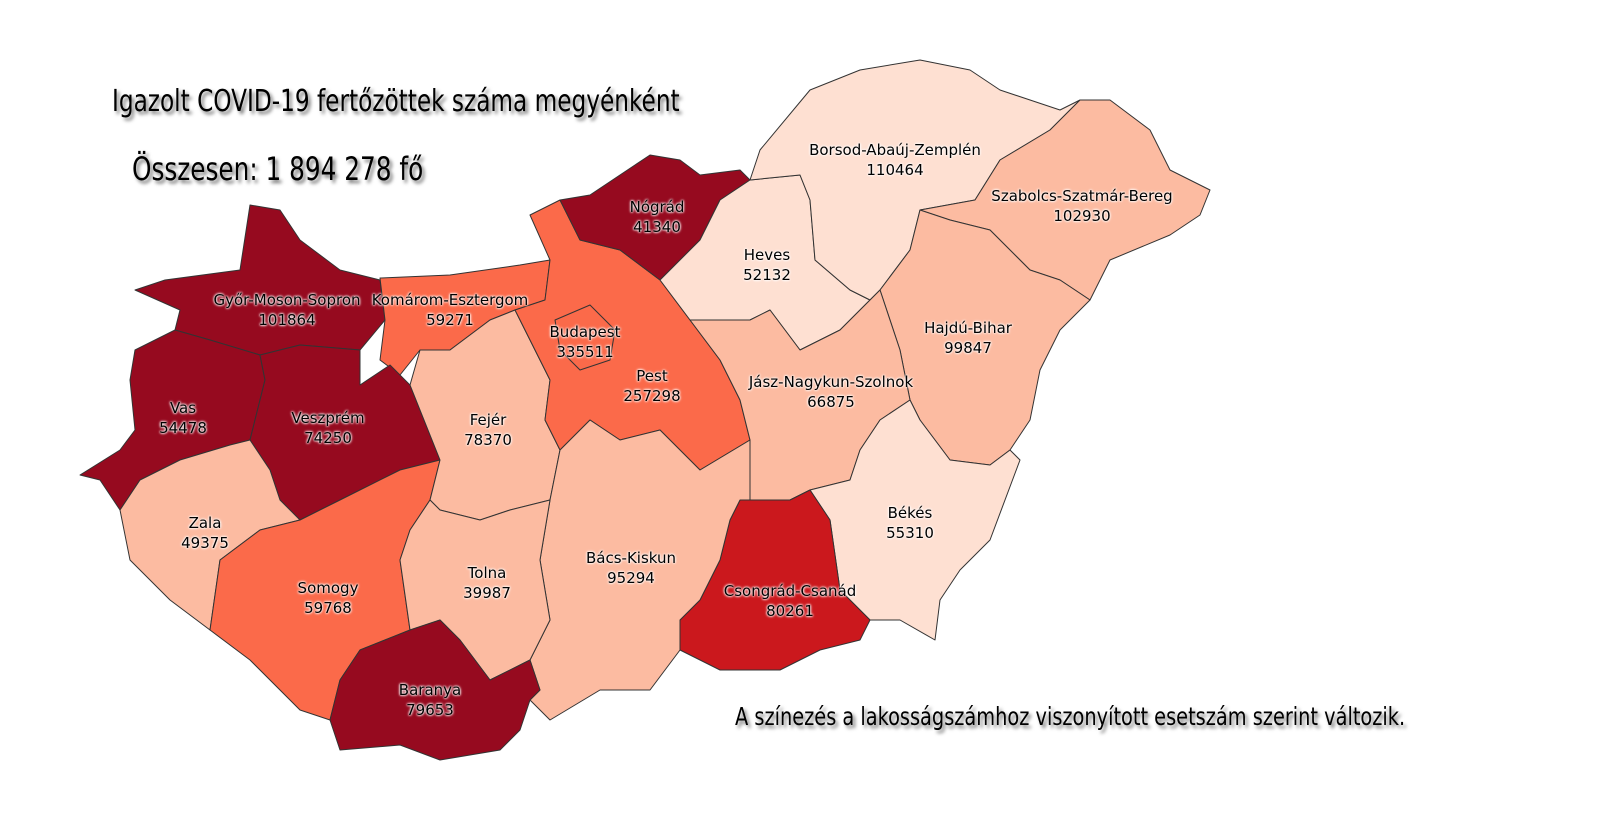  I want to click on county-value: 95294, so click(631, 578).